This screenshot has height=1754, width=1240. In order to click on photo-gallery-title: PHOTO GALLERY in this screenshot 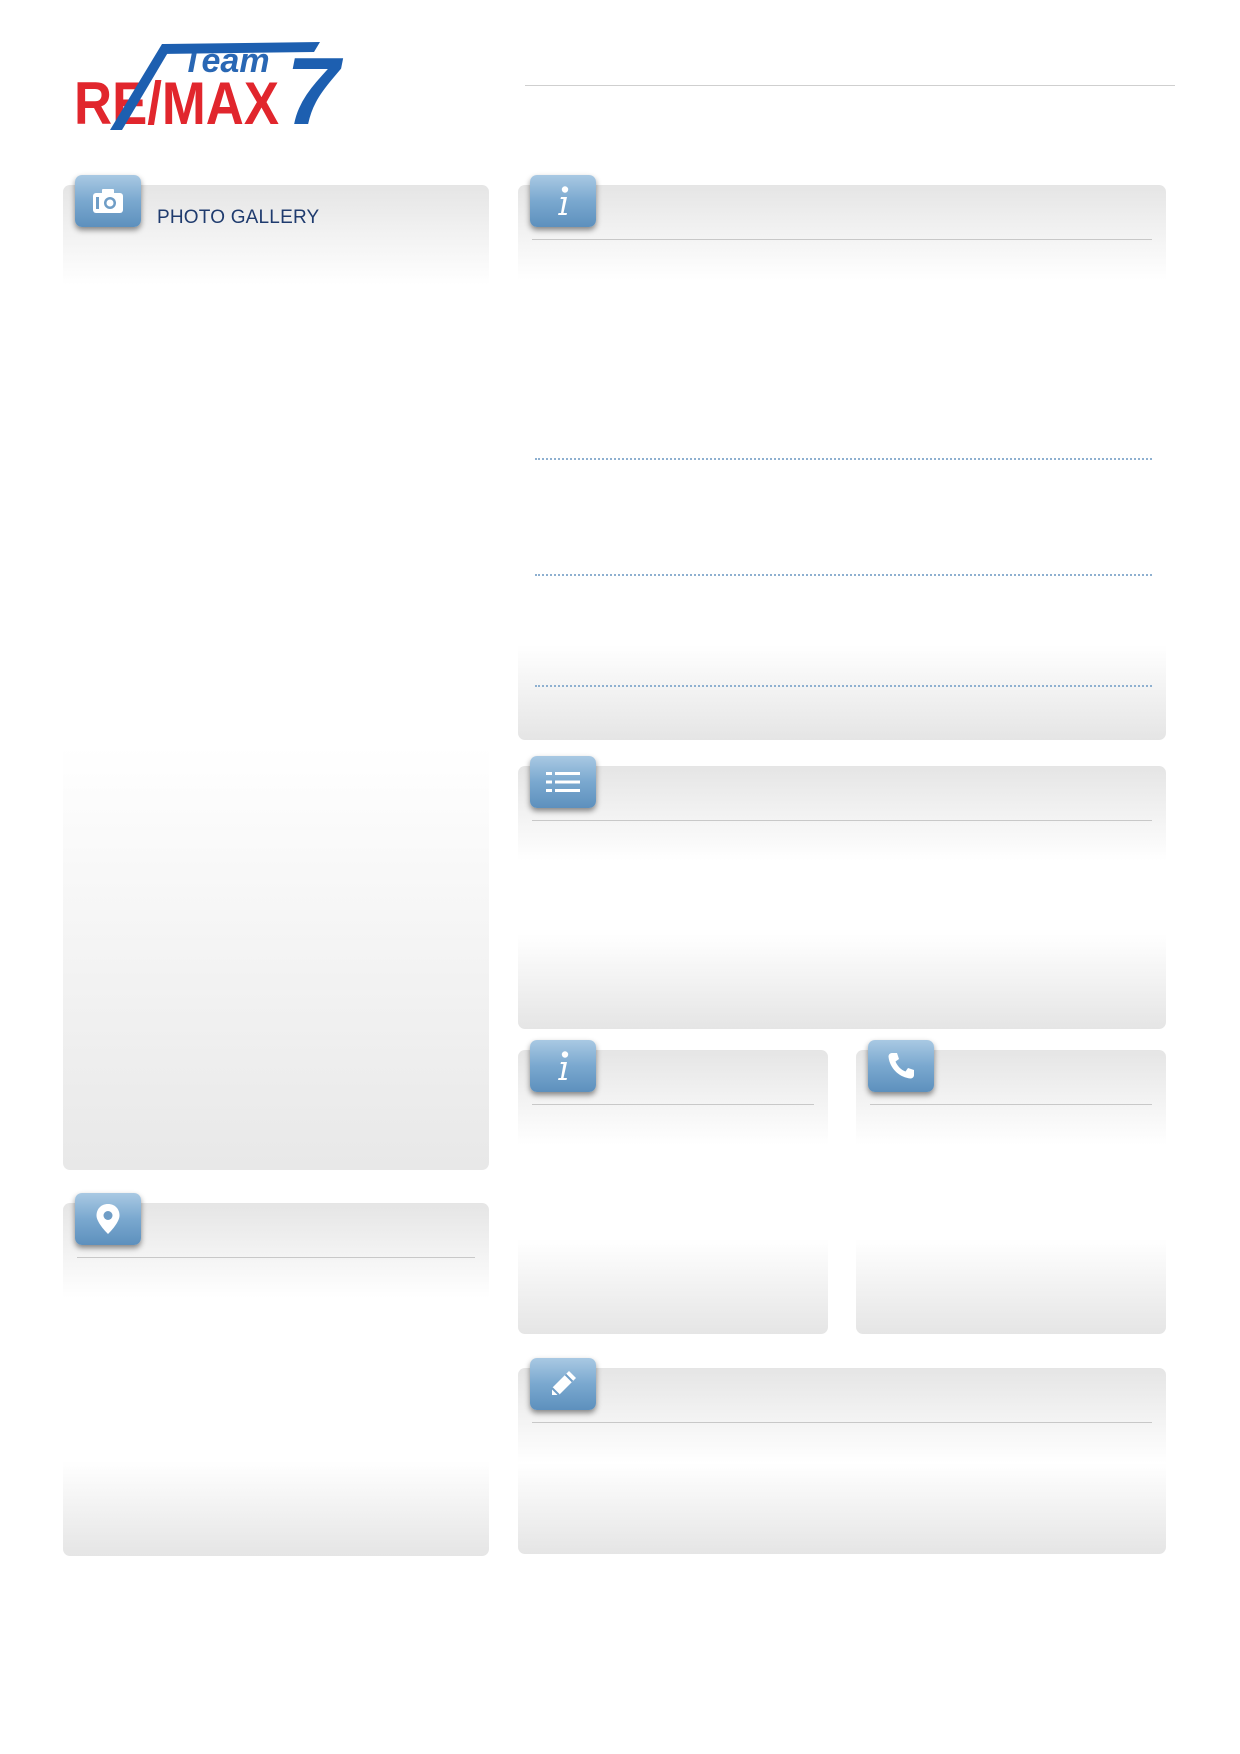, I will do `click(238, 217)`.